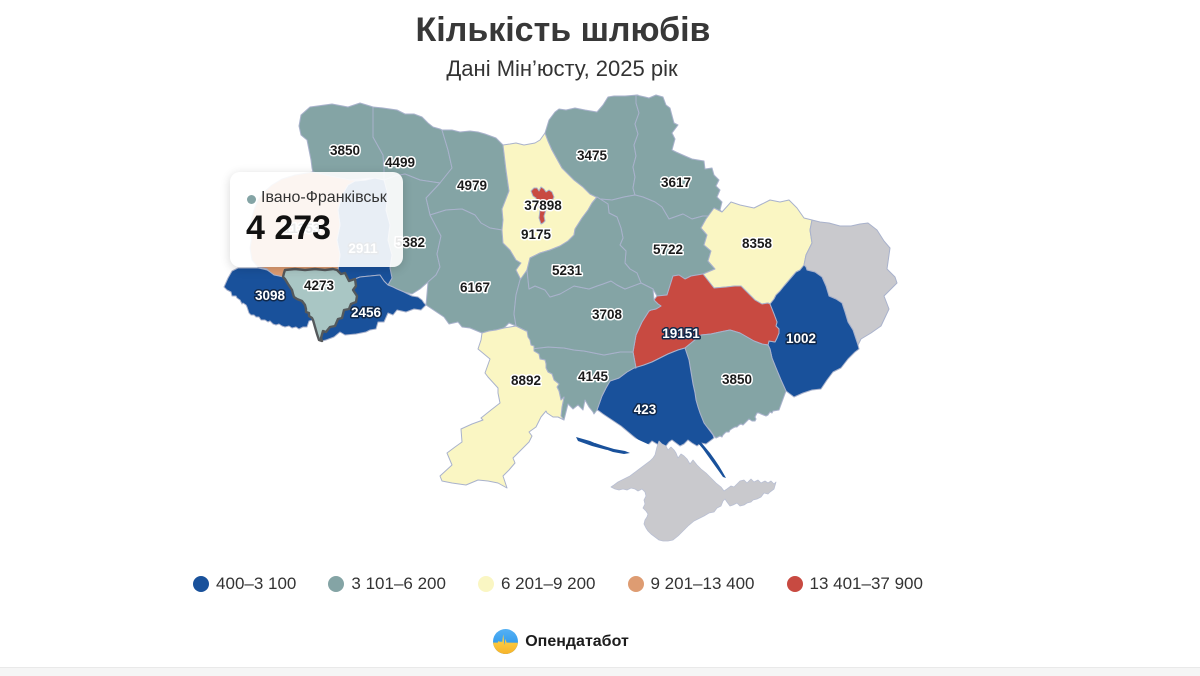 This screenshot has width=1200, height=676. What do you see at coordinates (592, 155) in the screenshot?
I see `svg-text: 3475` at bounding box center [592, 155].